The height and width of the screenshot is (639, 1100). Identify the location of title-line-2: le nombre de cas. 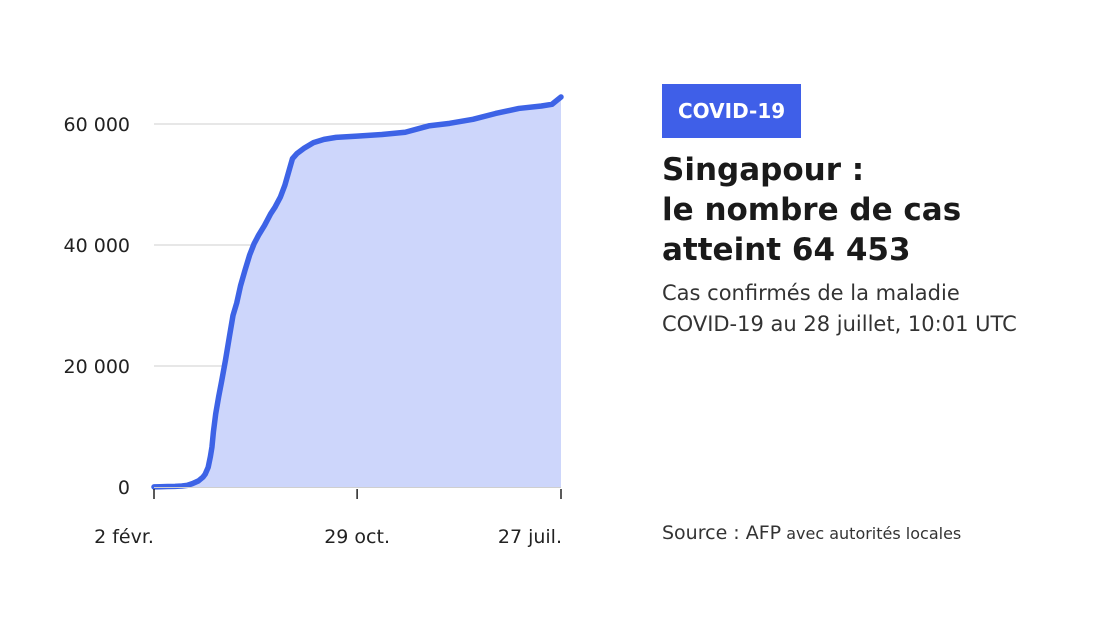
(812, 210).